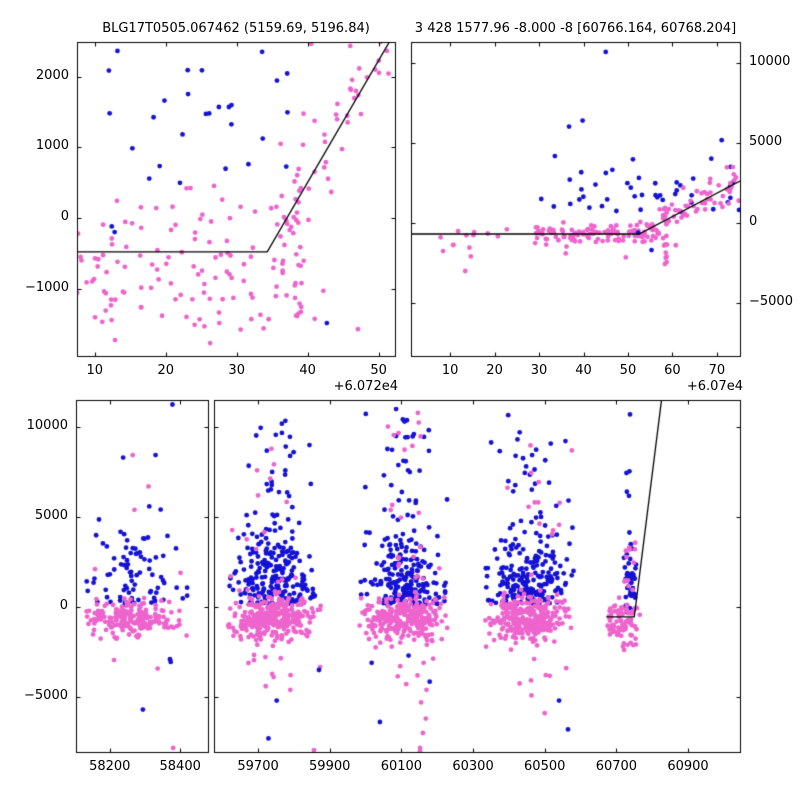  I want to click on left-panel-title: BLG17T0505.067462 (5159.69, 5196.84), so click(236, 28).